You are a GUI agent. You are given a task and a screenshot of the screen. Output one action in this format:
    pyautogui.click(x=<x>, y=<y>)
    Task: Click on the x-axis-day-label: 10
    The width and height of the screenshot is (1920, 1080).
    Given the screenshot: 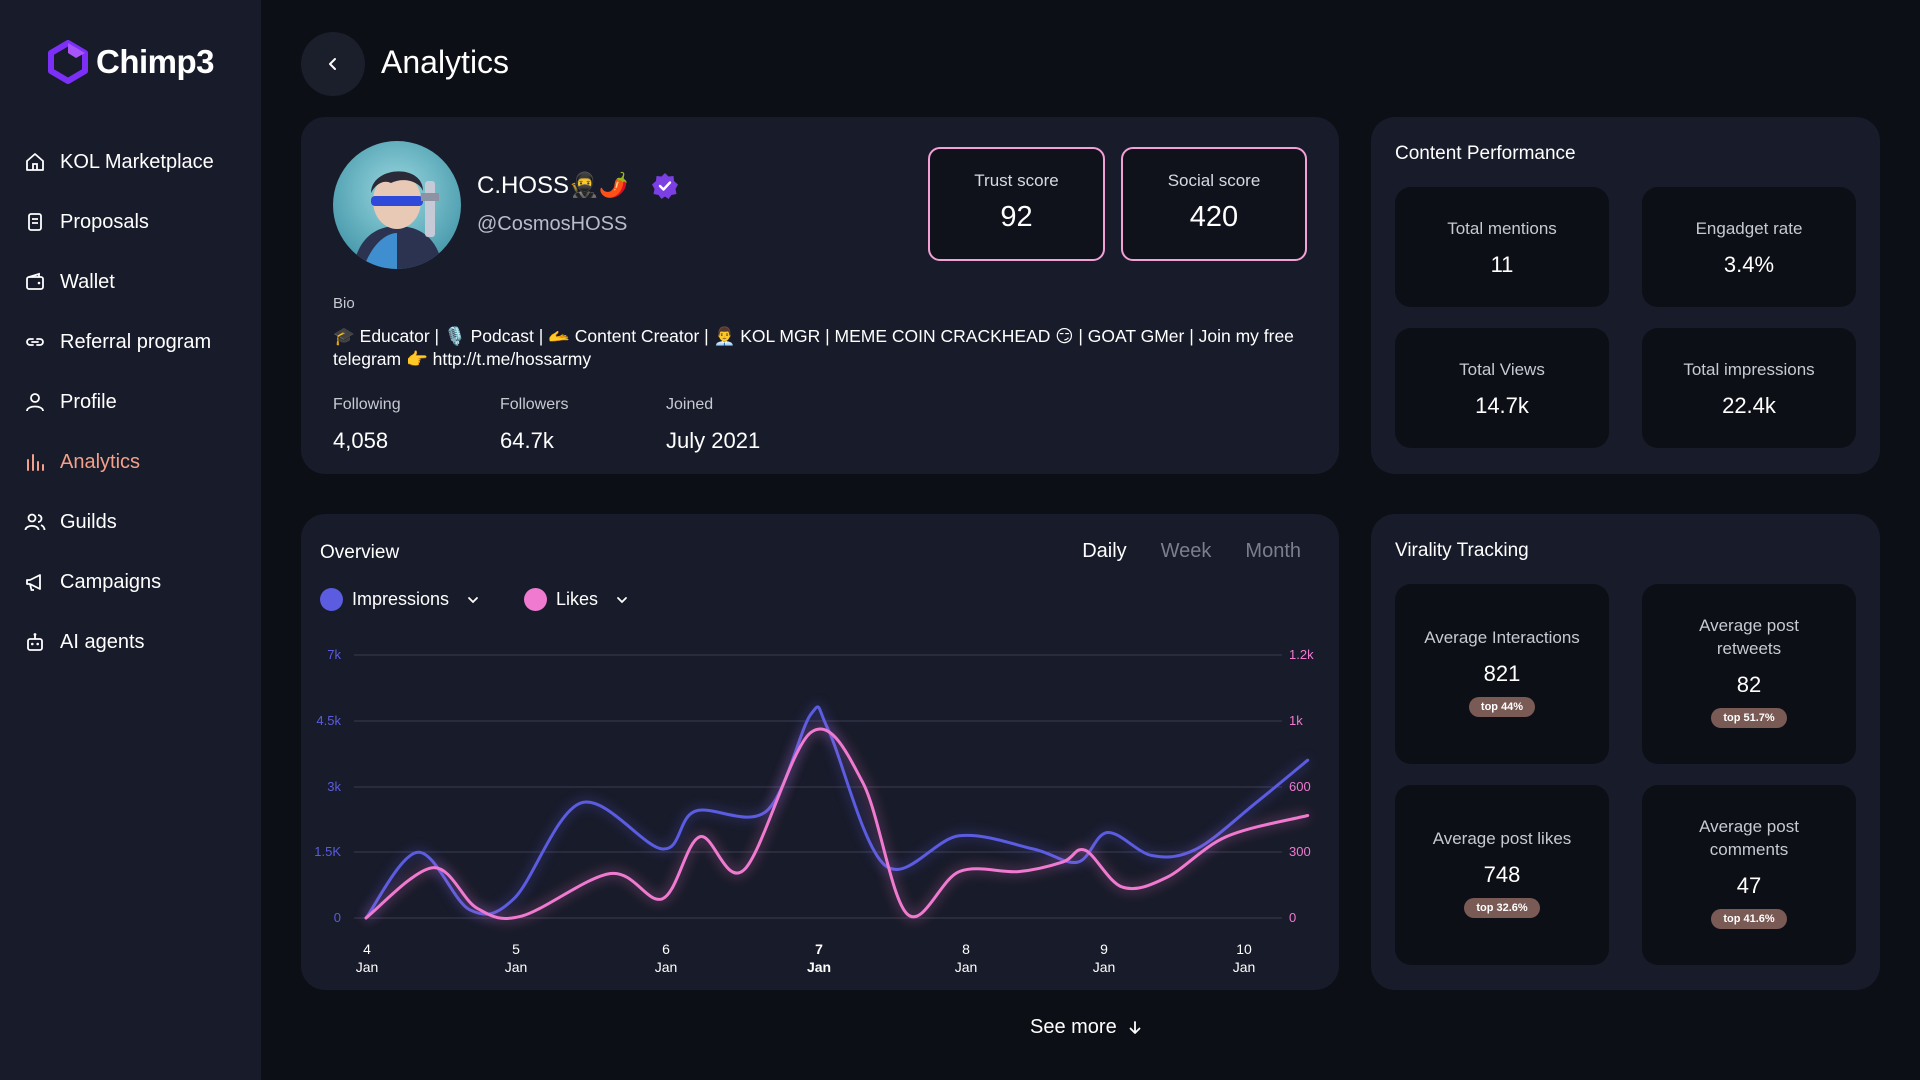 What is the action you would take?
    pyautogui.click(x=1244, y=949)
    